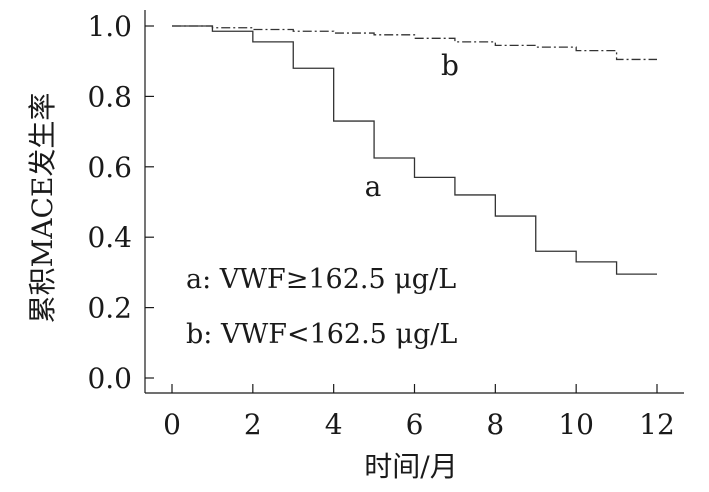 The width and height of the screenshot is (709, 492). What do you see at coordinates (172, 424) in the screenshot?
I see `x-tick-label: 0` at bounding box center [172, 424].